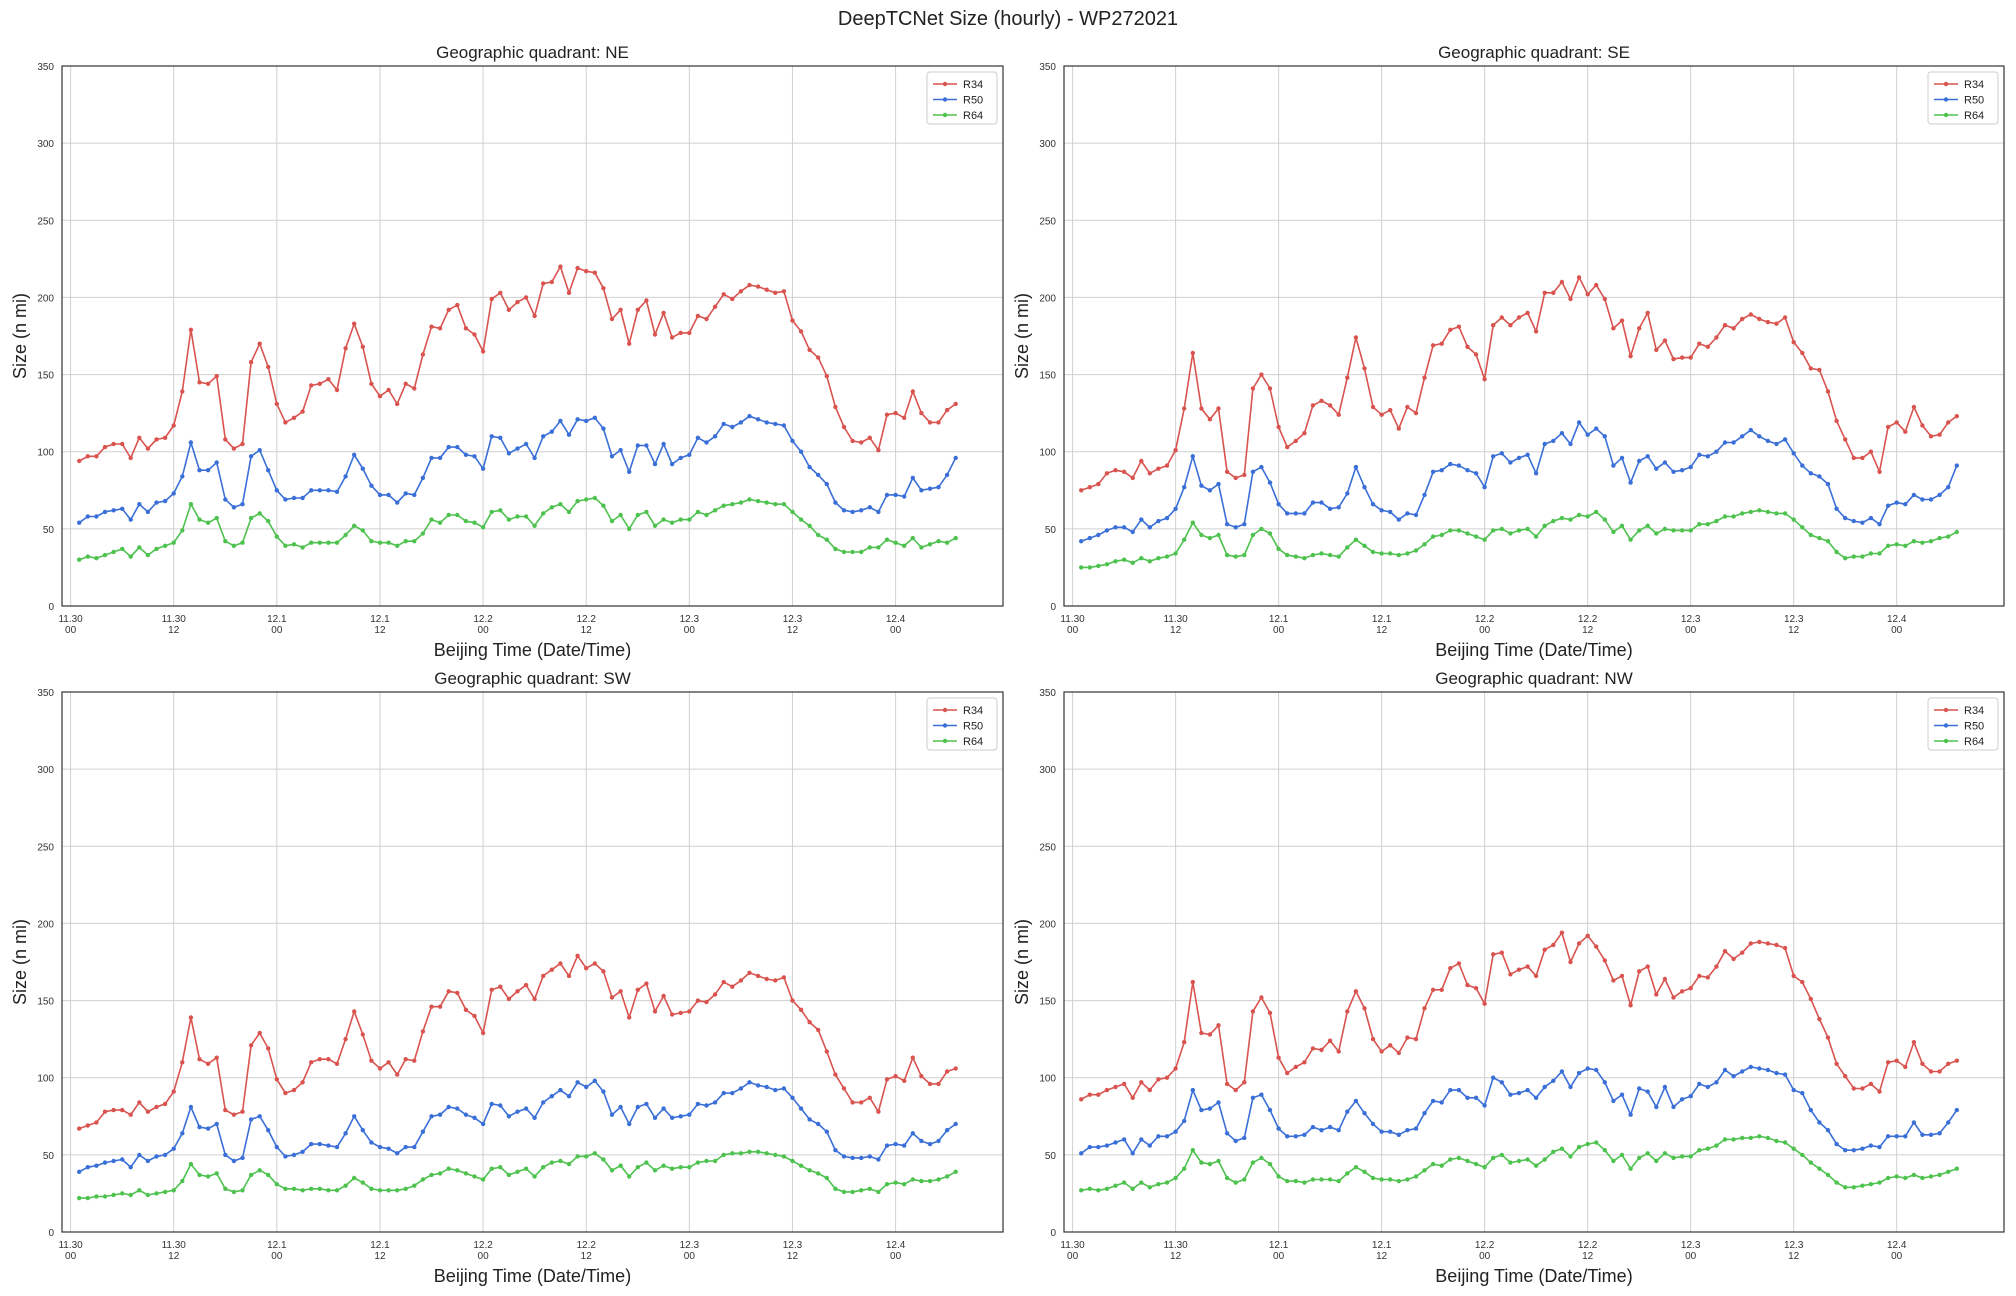 The image size is (2016, 1296). Describe the element at coordinates (896, 1245) in the screenshot. I see `x-tick-label: 12.4` at that location.